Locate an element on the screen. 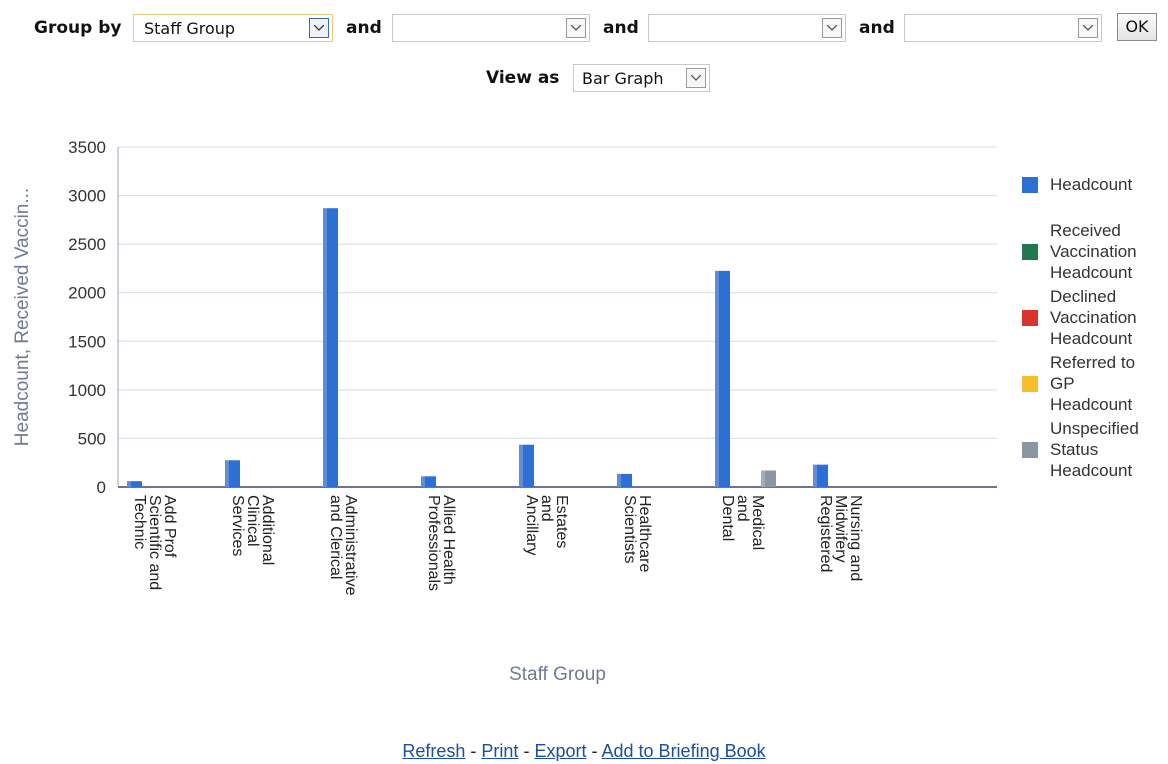  export-link: Export is located at coordinates (560, 751).